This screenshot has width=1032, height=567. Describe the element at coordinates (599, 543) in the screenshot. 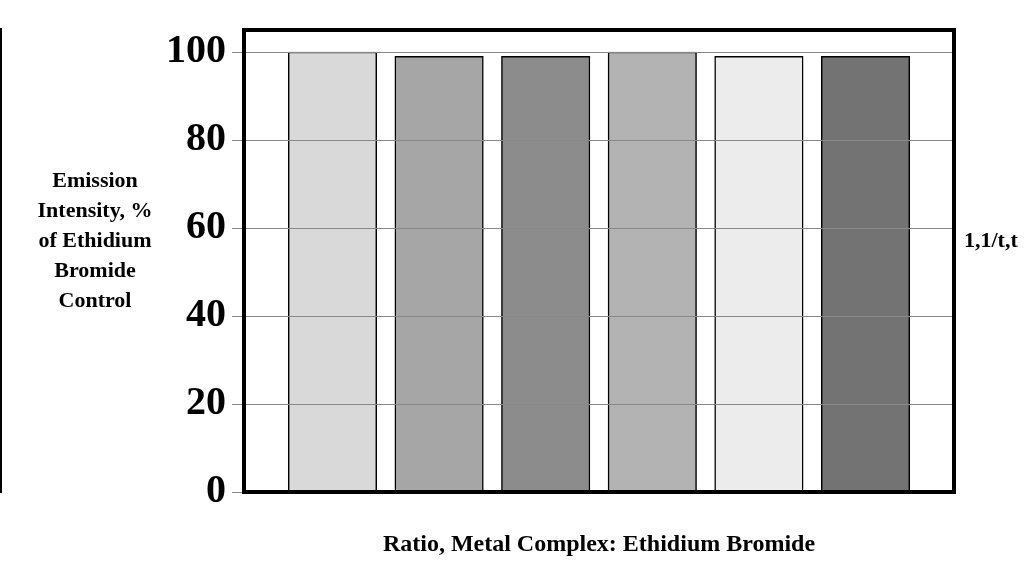

I see `x-axis-title: Ratio, Metal Complex: Ethidium Bromide` at that location.